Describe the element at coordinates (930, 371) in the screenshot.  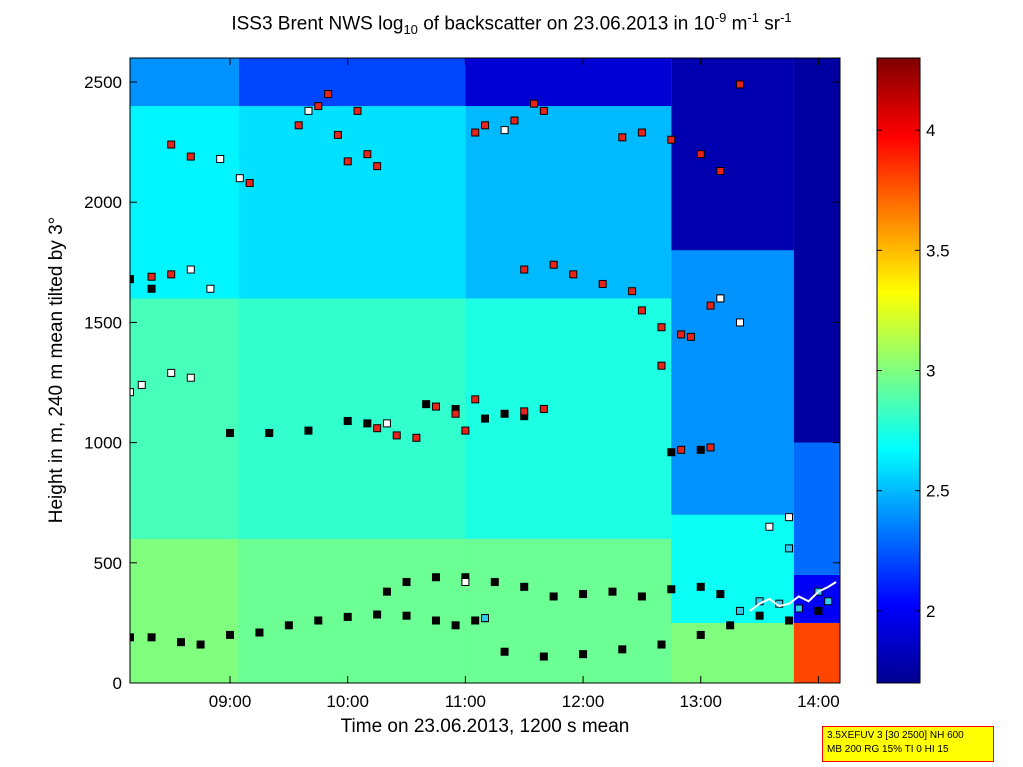
I see `colorbar-tick-label: 3` at that location.